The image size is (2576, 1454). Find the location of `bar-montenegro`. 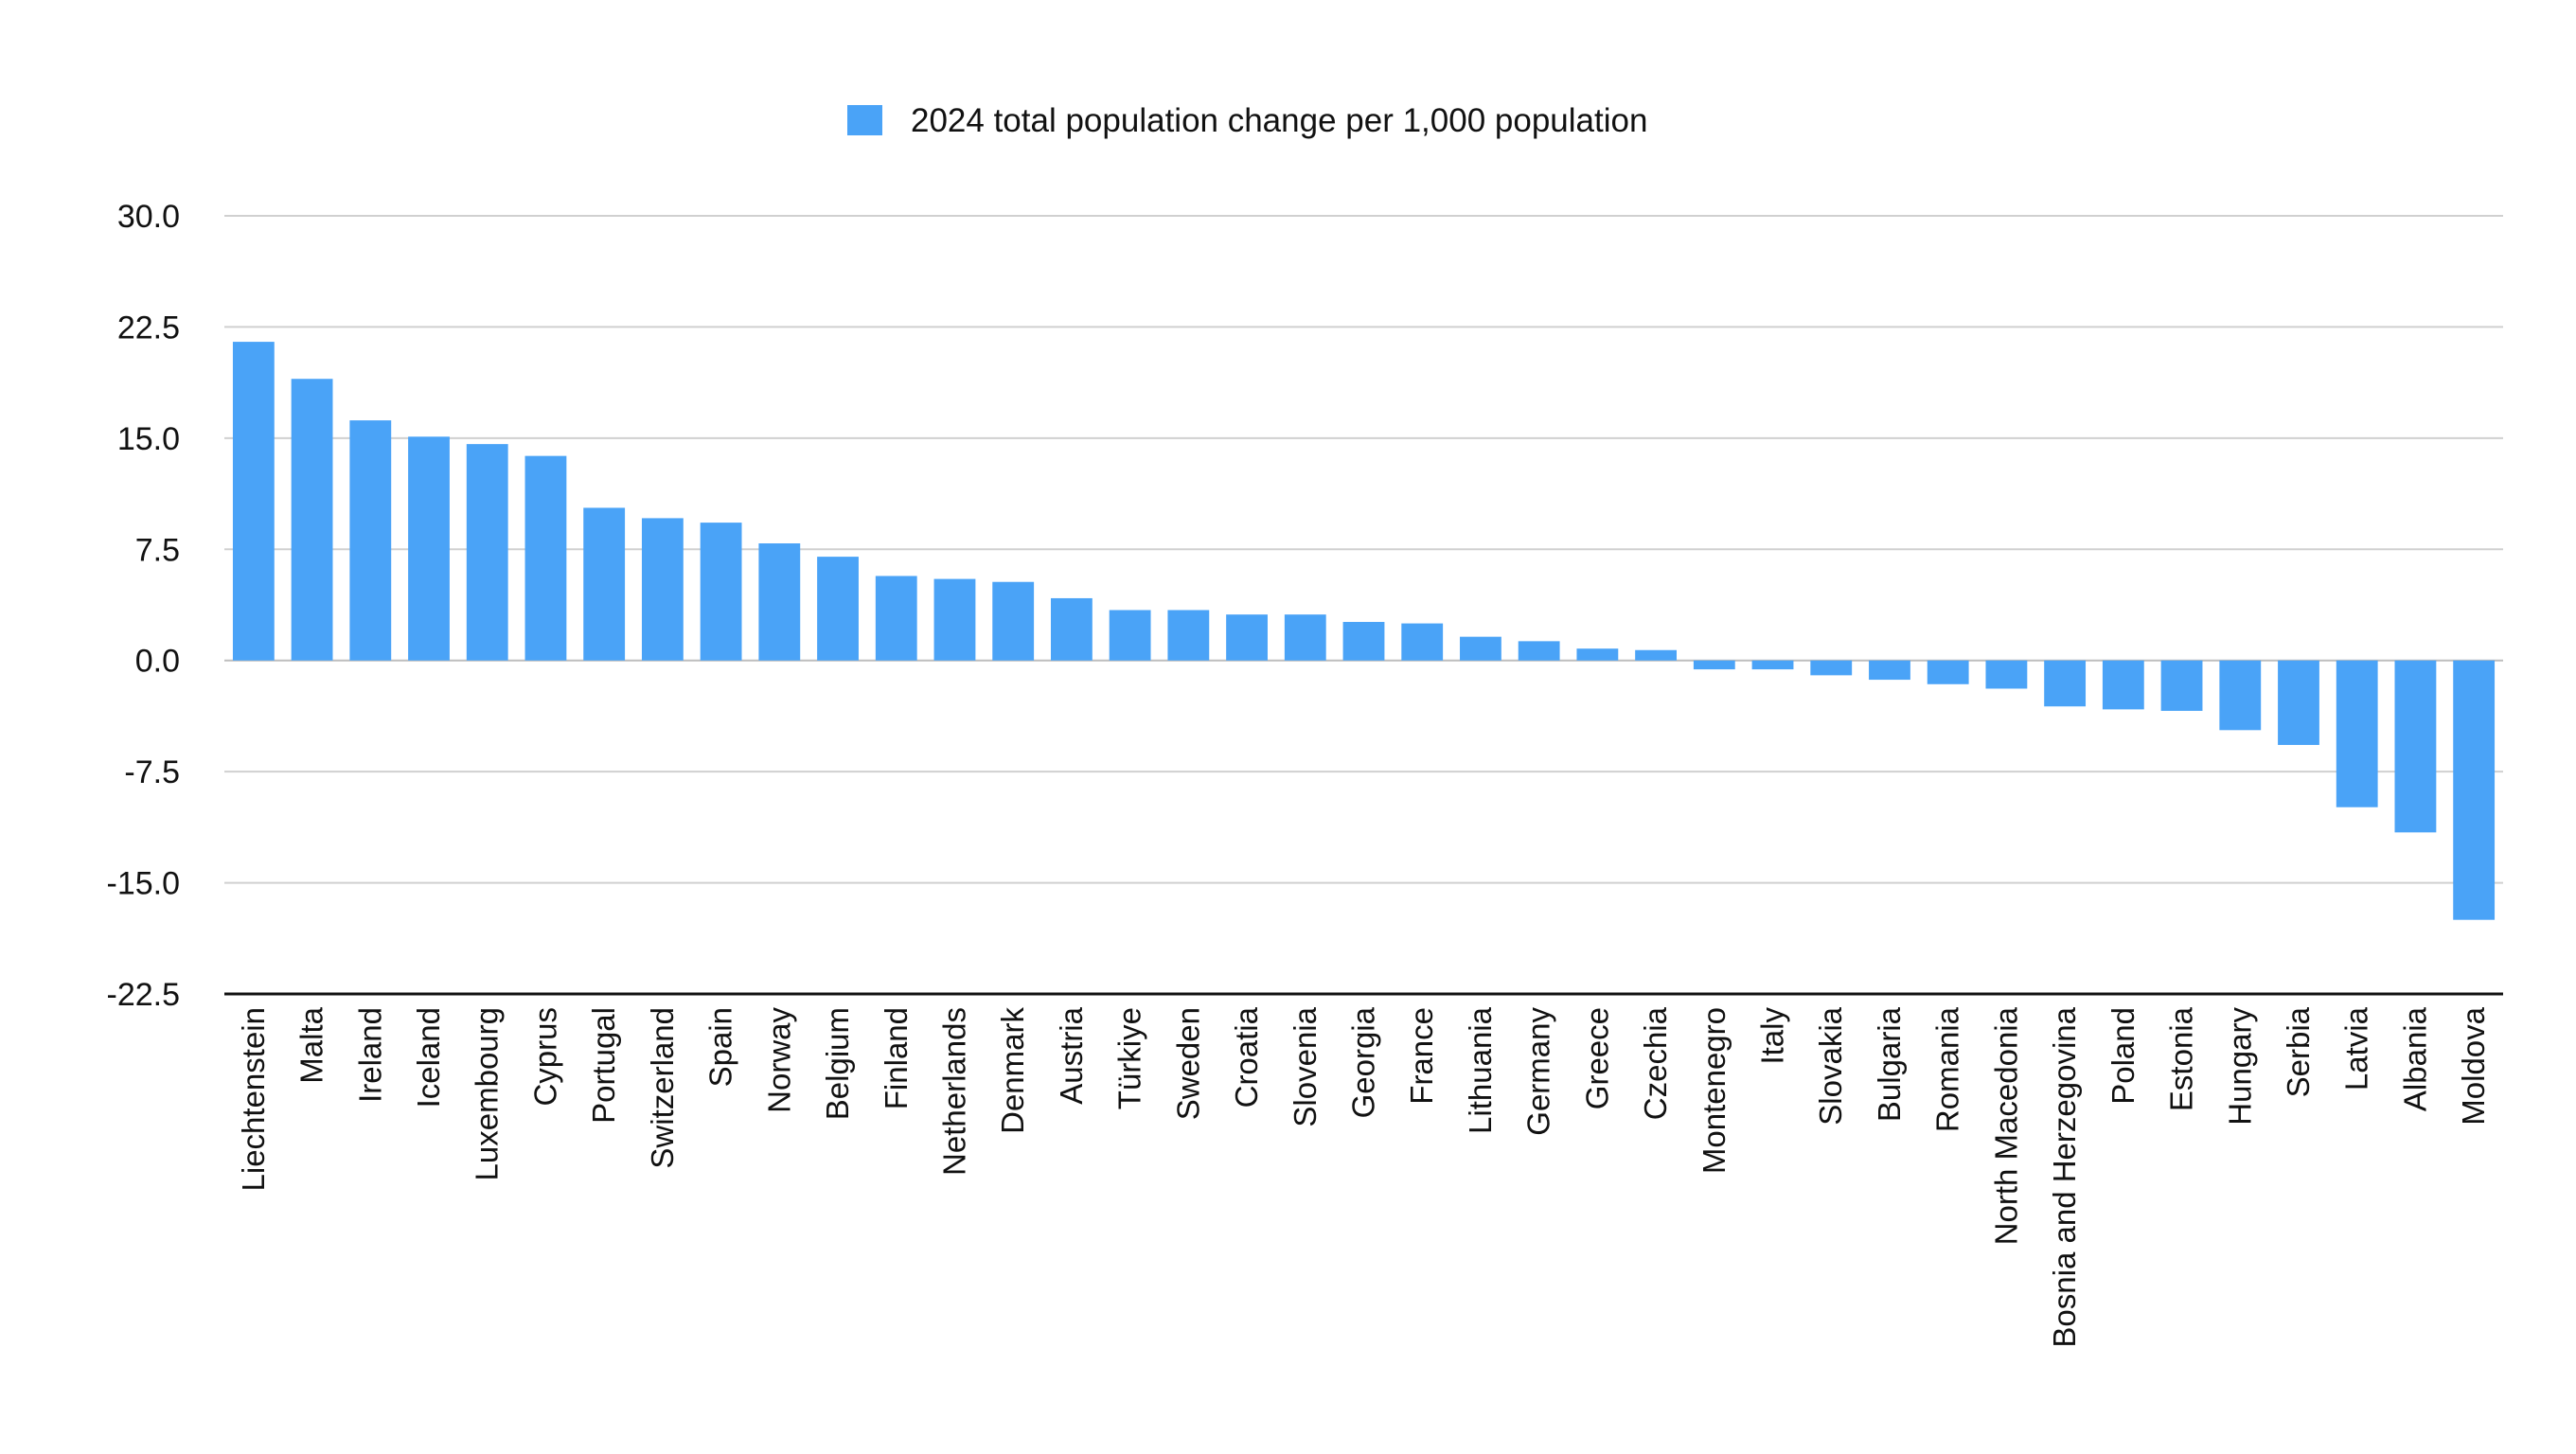

bar-montenegro is located at coordinates (1714, 665).